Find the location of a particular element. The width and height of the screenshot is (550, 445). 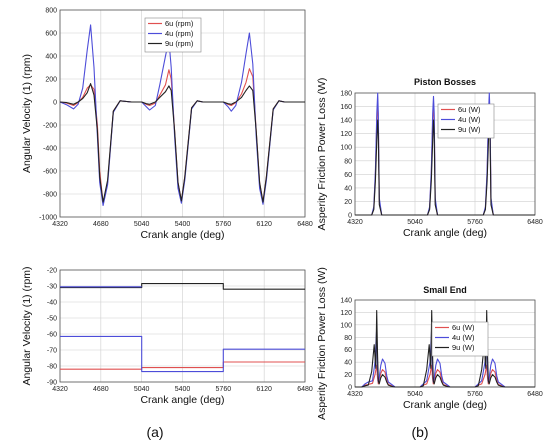

y-tick-label: -90 is located at coordinates (52, 383).